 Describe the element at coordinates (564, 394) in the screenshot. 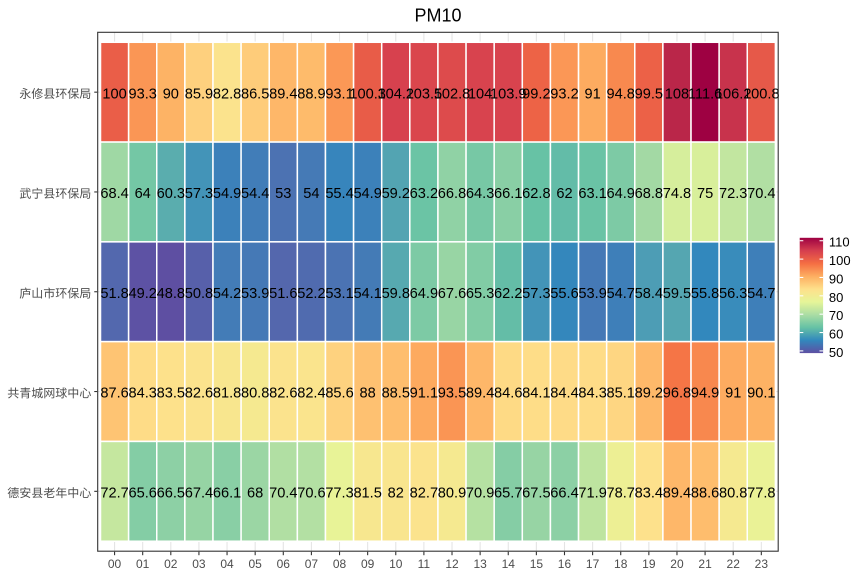

I see `svg-text: 84.4` at that location.